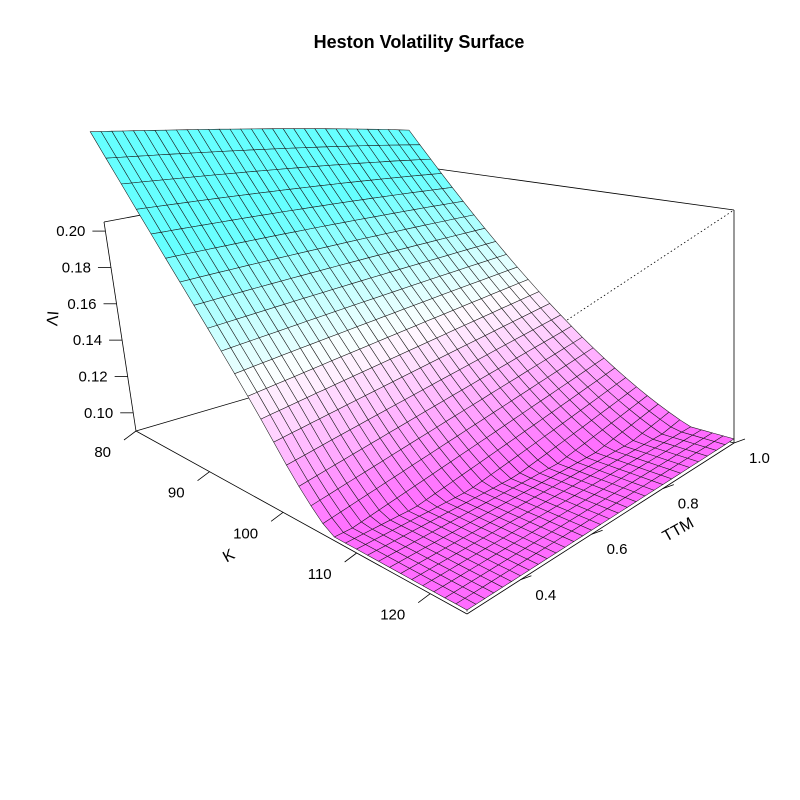 This screenshot has height=800, width=800. I want to click on x-tick-label: 90, so click(176, 493).